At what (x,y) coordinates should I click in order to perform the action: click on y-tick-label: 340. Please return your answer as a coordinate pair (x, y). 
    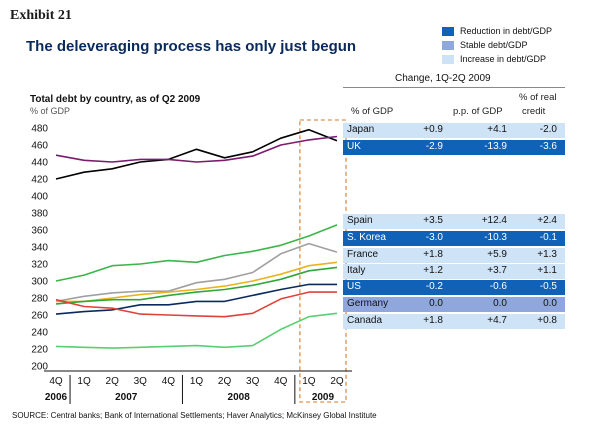
    Looking at the image, I should click on (39, 248).